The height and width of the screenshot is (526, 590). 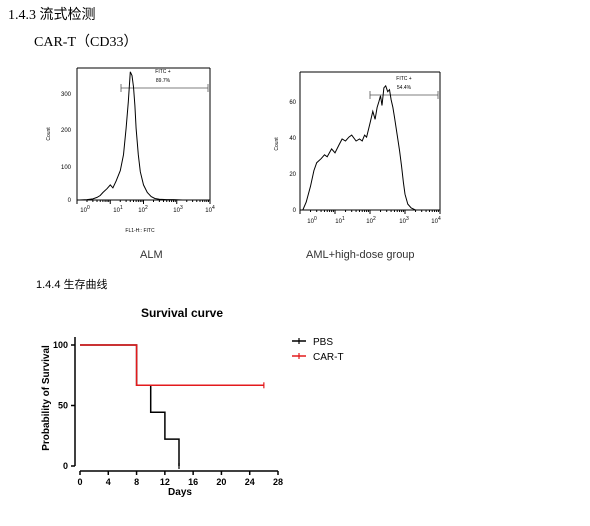 I want to click on gate-percent: 89.7%, so click(x=163, y=81).